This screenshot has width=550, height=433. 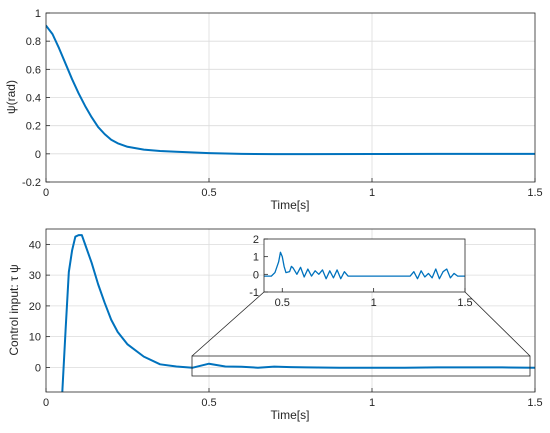 I want to click on top-x-tick-label: 1.5, so click(x=534, y=193).